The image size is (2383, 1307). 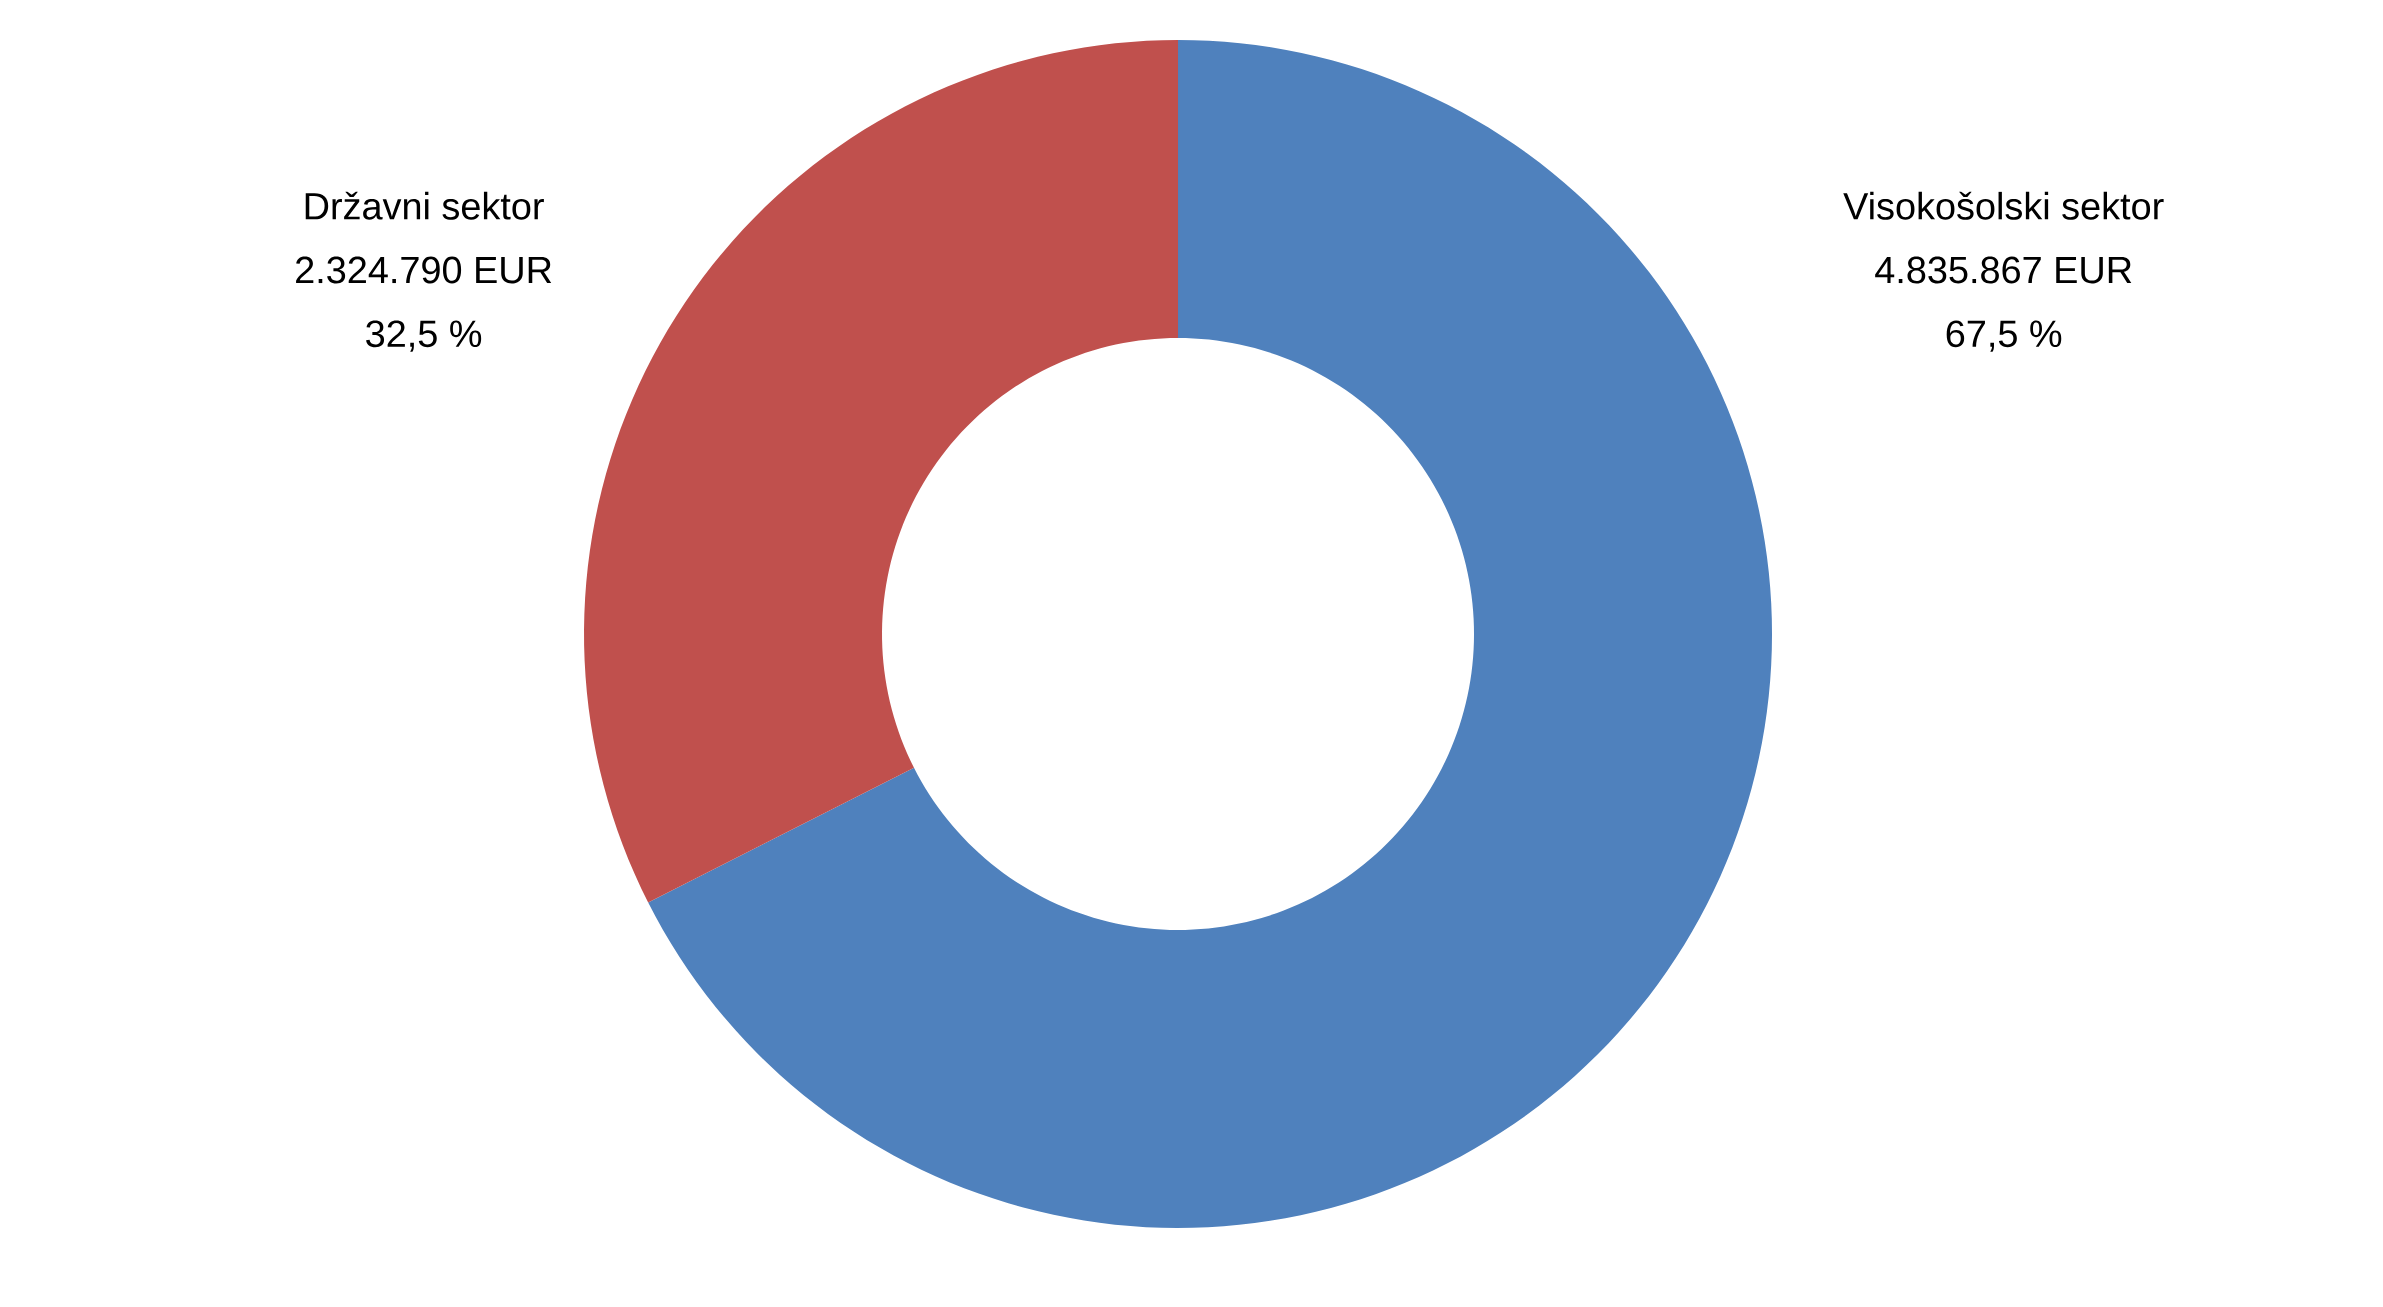 I want to click on data-label: 4.835.867 EUR, so click(x=2003, y=270).